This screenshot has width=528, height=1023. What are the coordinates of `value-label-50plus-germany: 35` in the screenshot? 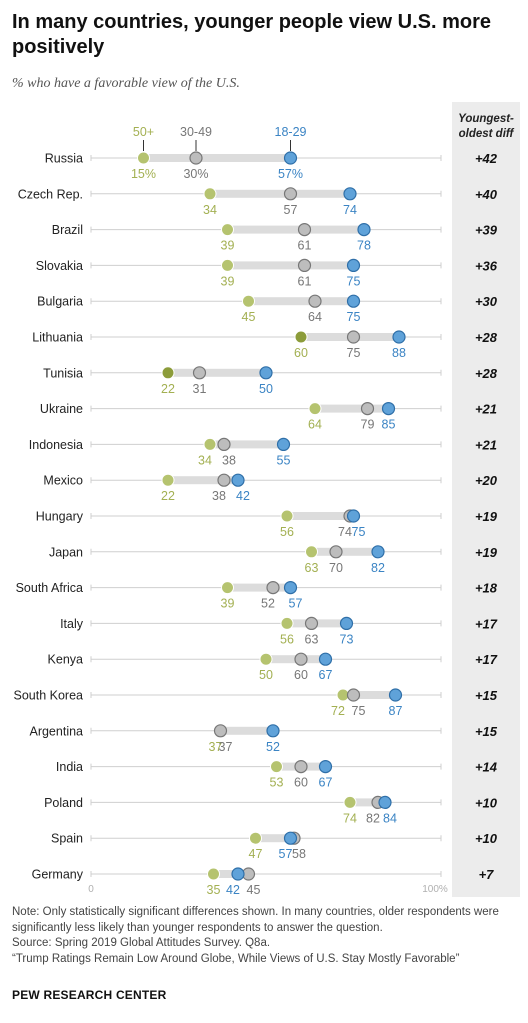 It's located at (214, 890).